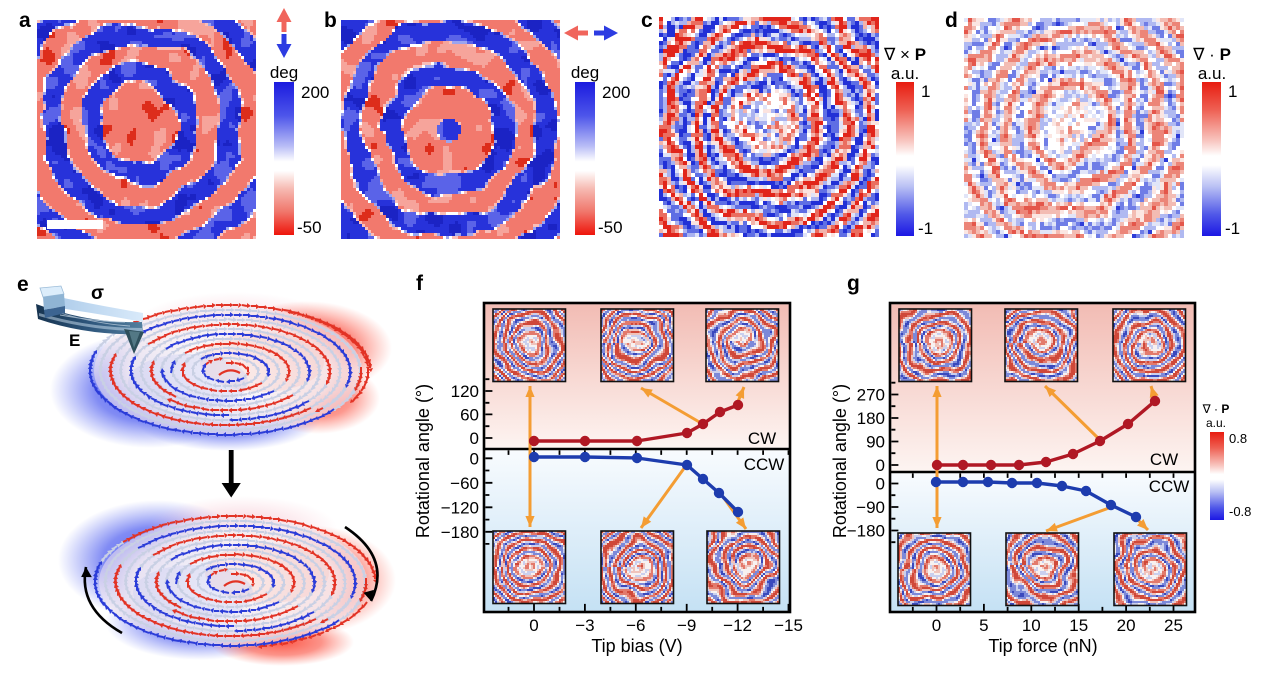 Image resolution: width=1268 pixels, height=689 pixels. I want to click on svg-text: −90, so click(870, 507).